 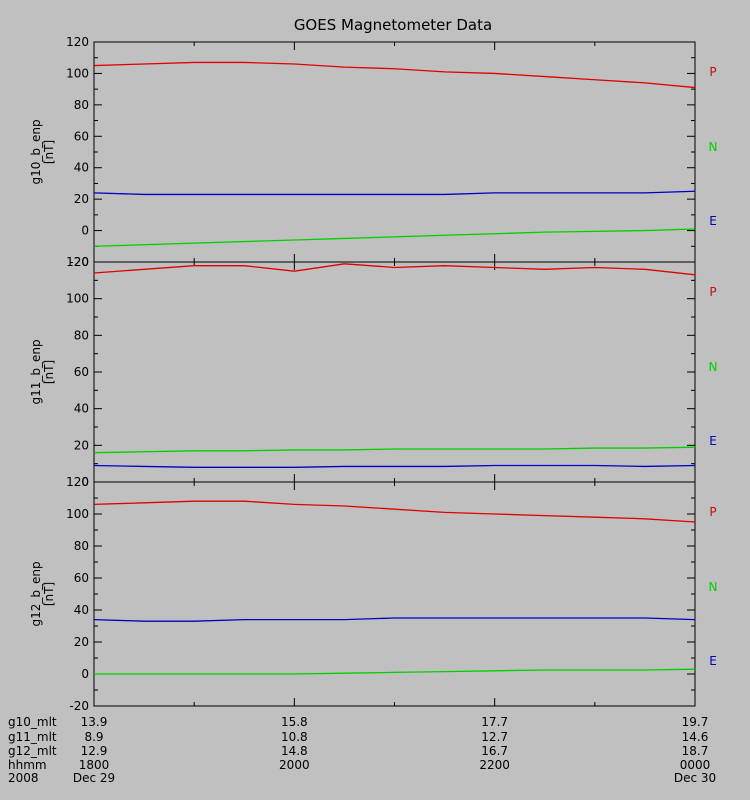 What do you see at coordinates (93, 737) in the screenshot?
I see `time-axis-value: 8.9` at bounding box center [93, 737].